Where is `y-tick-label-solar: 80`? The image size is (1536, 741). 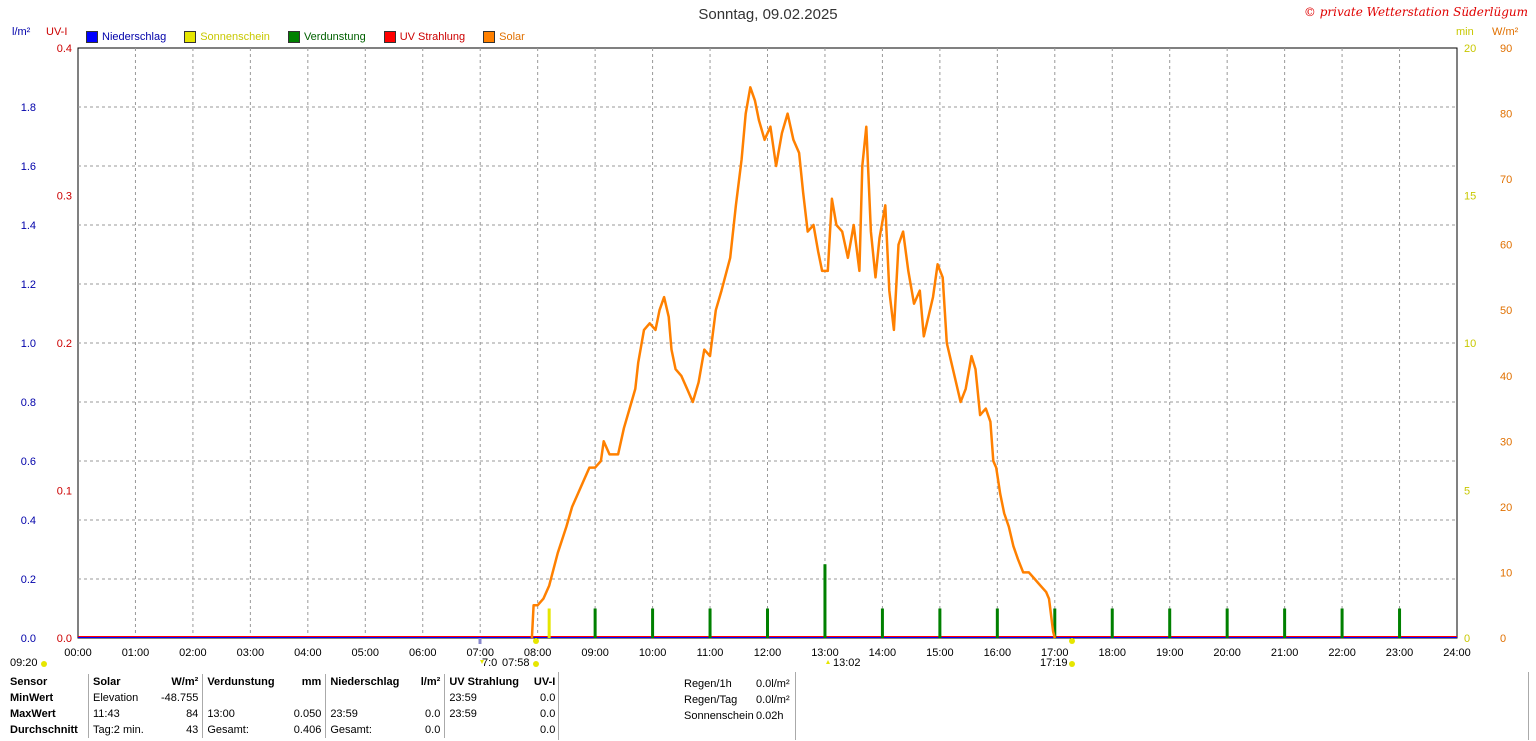 y-tick-label-solar: 80 is located at coordinates (1506, 115).